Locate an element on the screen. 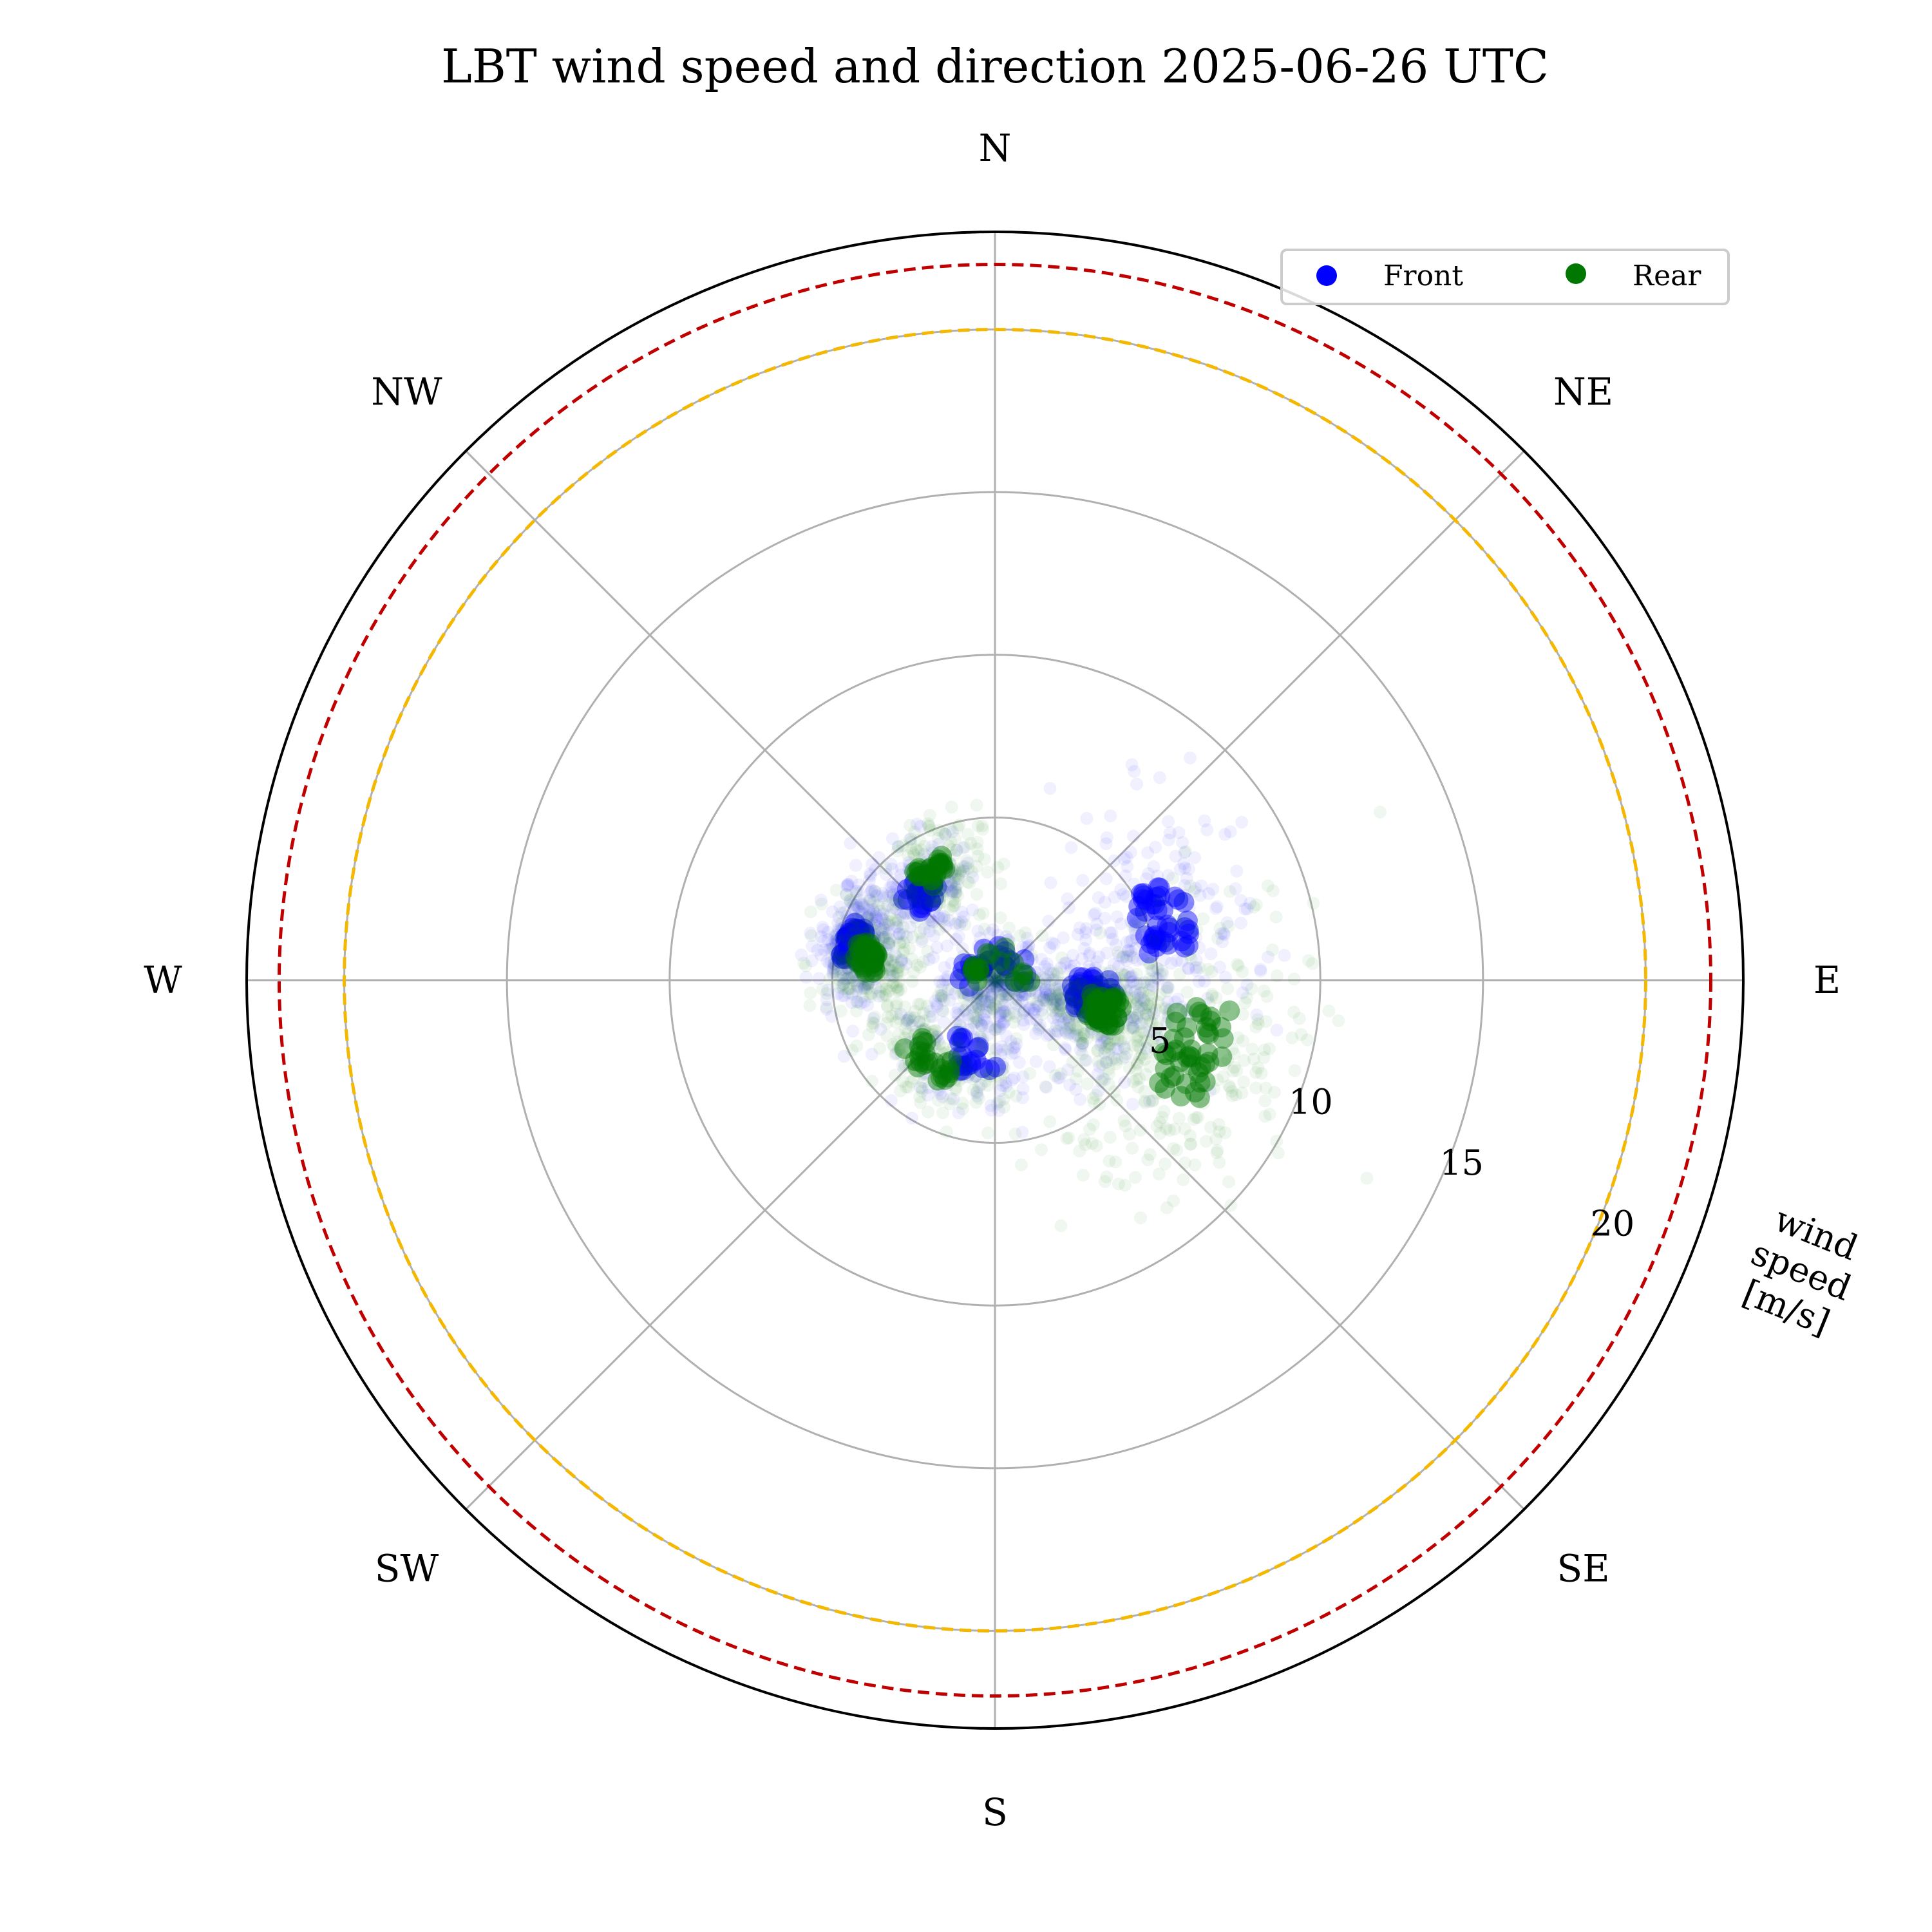  series-front-points is located at coordinates (1043, 945).